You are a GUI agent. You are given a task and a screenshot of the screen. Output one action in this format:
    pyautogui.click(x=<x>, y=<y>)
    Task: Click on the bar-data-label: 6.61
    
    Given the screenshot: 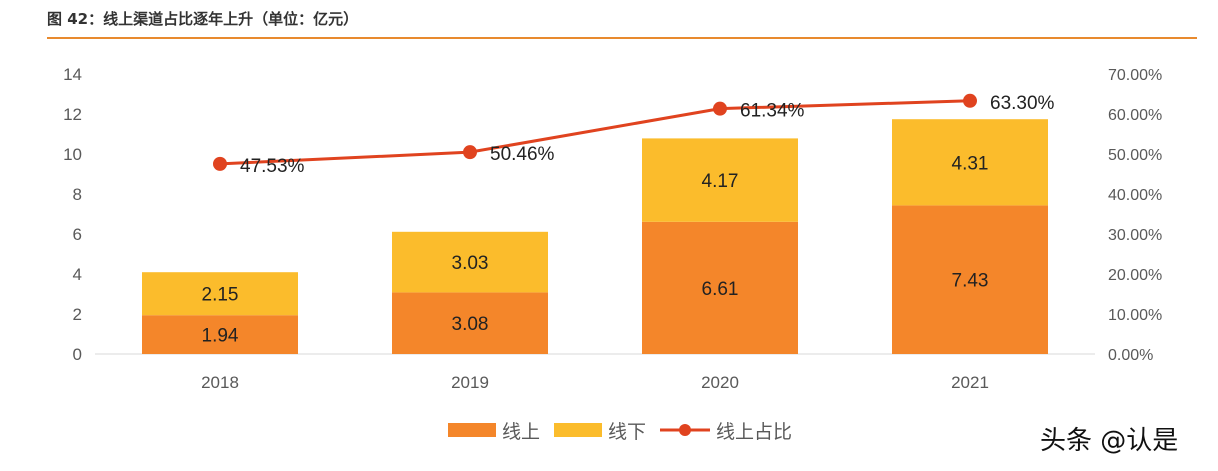 What is the action you would take?
    pyautogui.click(x=720, y=289)
    